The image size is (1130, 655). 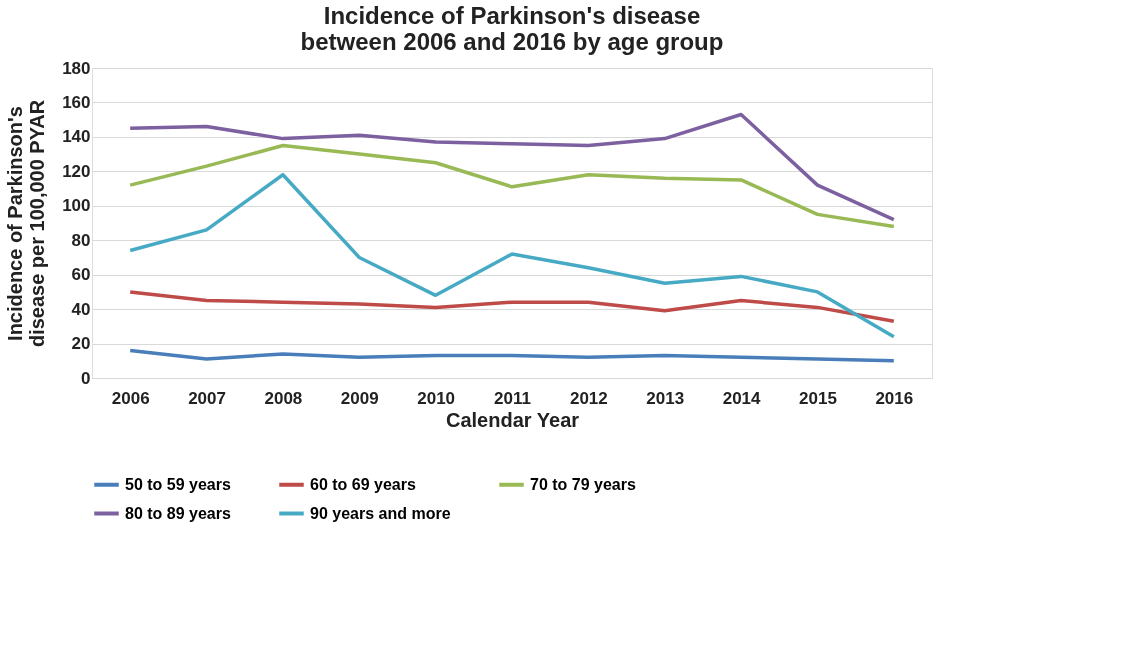 I want to click on x-tick-label: 2011, so click(x=512, y=398).